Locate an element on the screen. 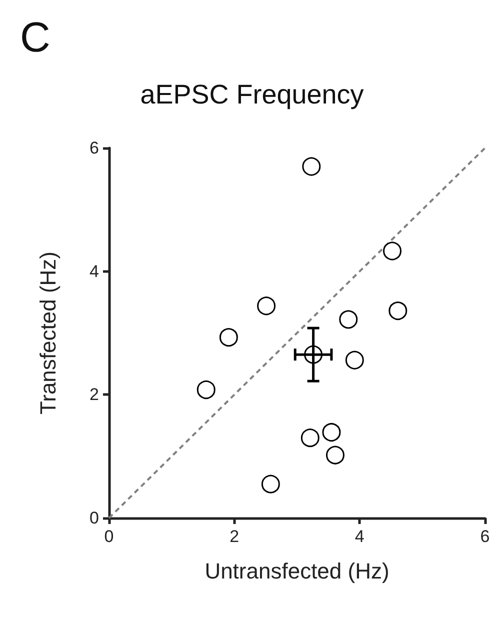 This screenshot has height=620, width=504. y-tick-label: 4 is located at coordinates (94, 271).